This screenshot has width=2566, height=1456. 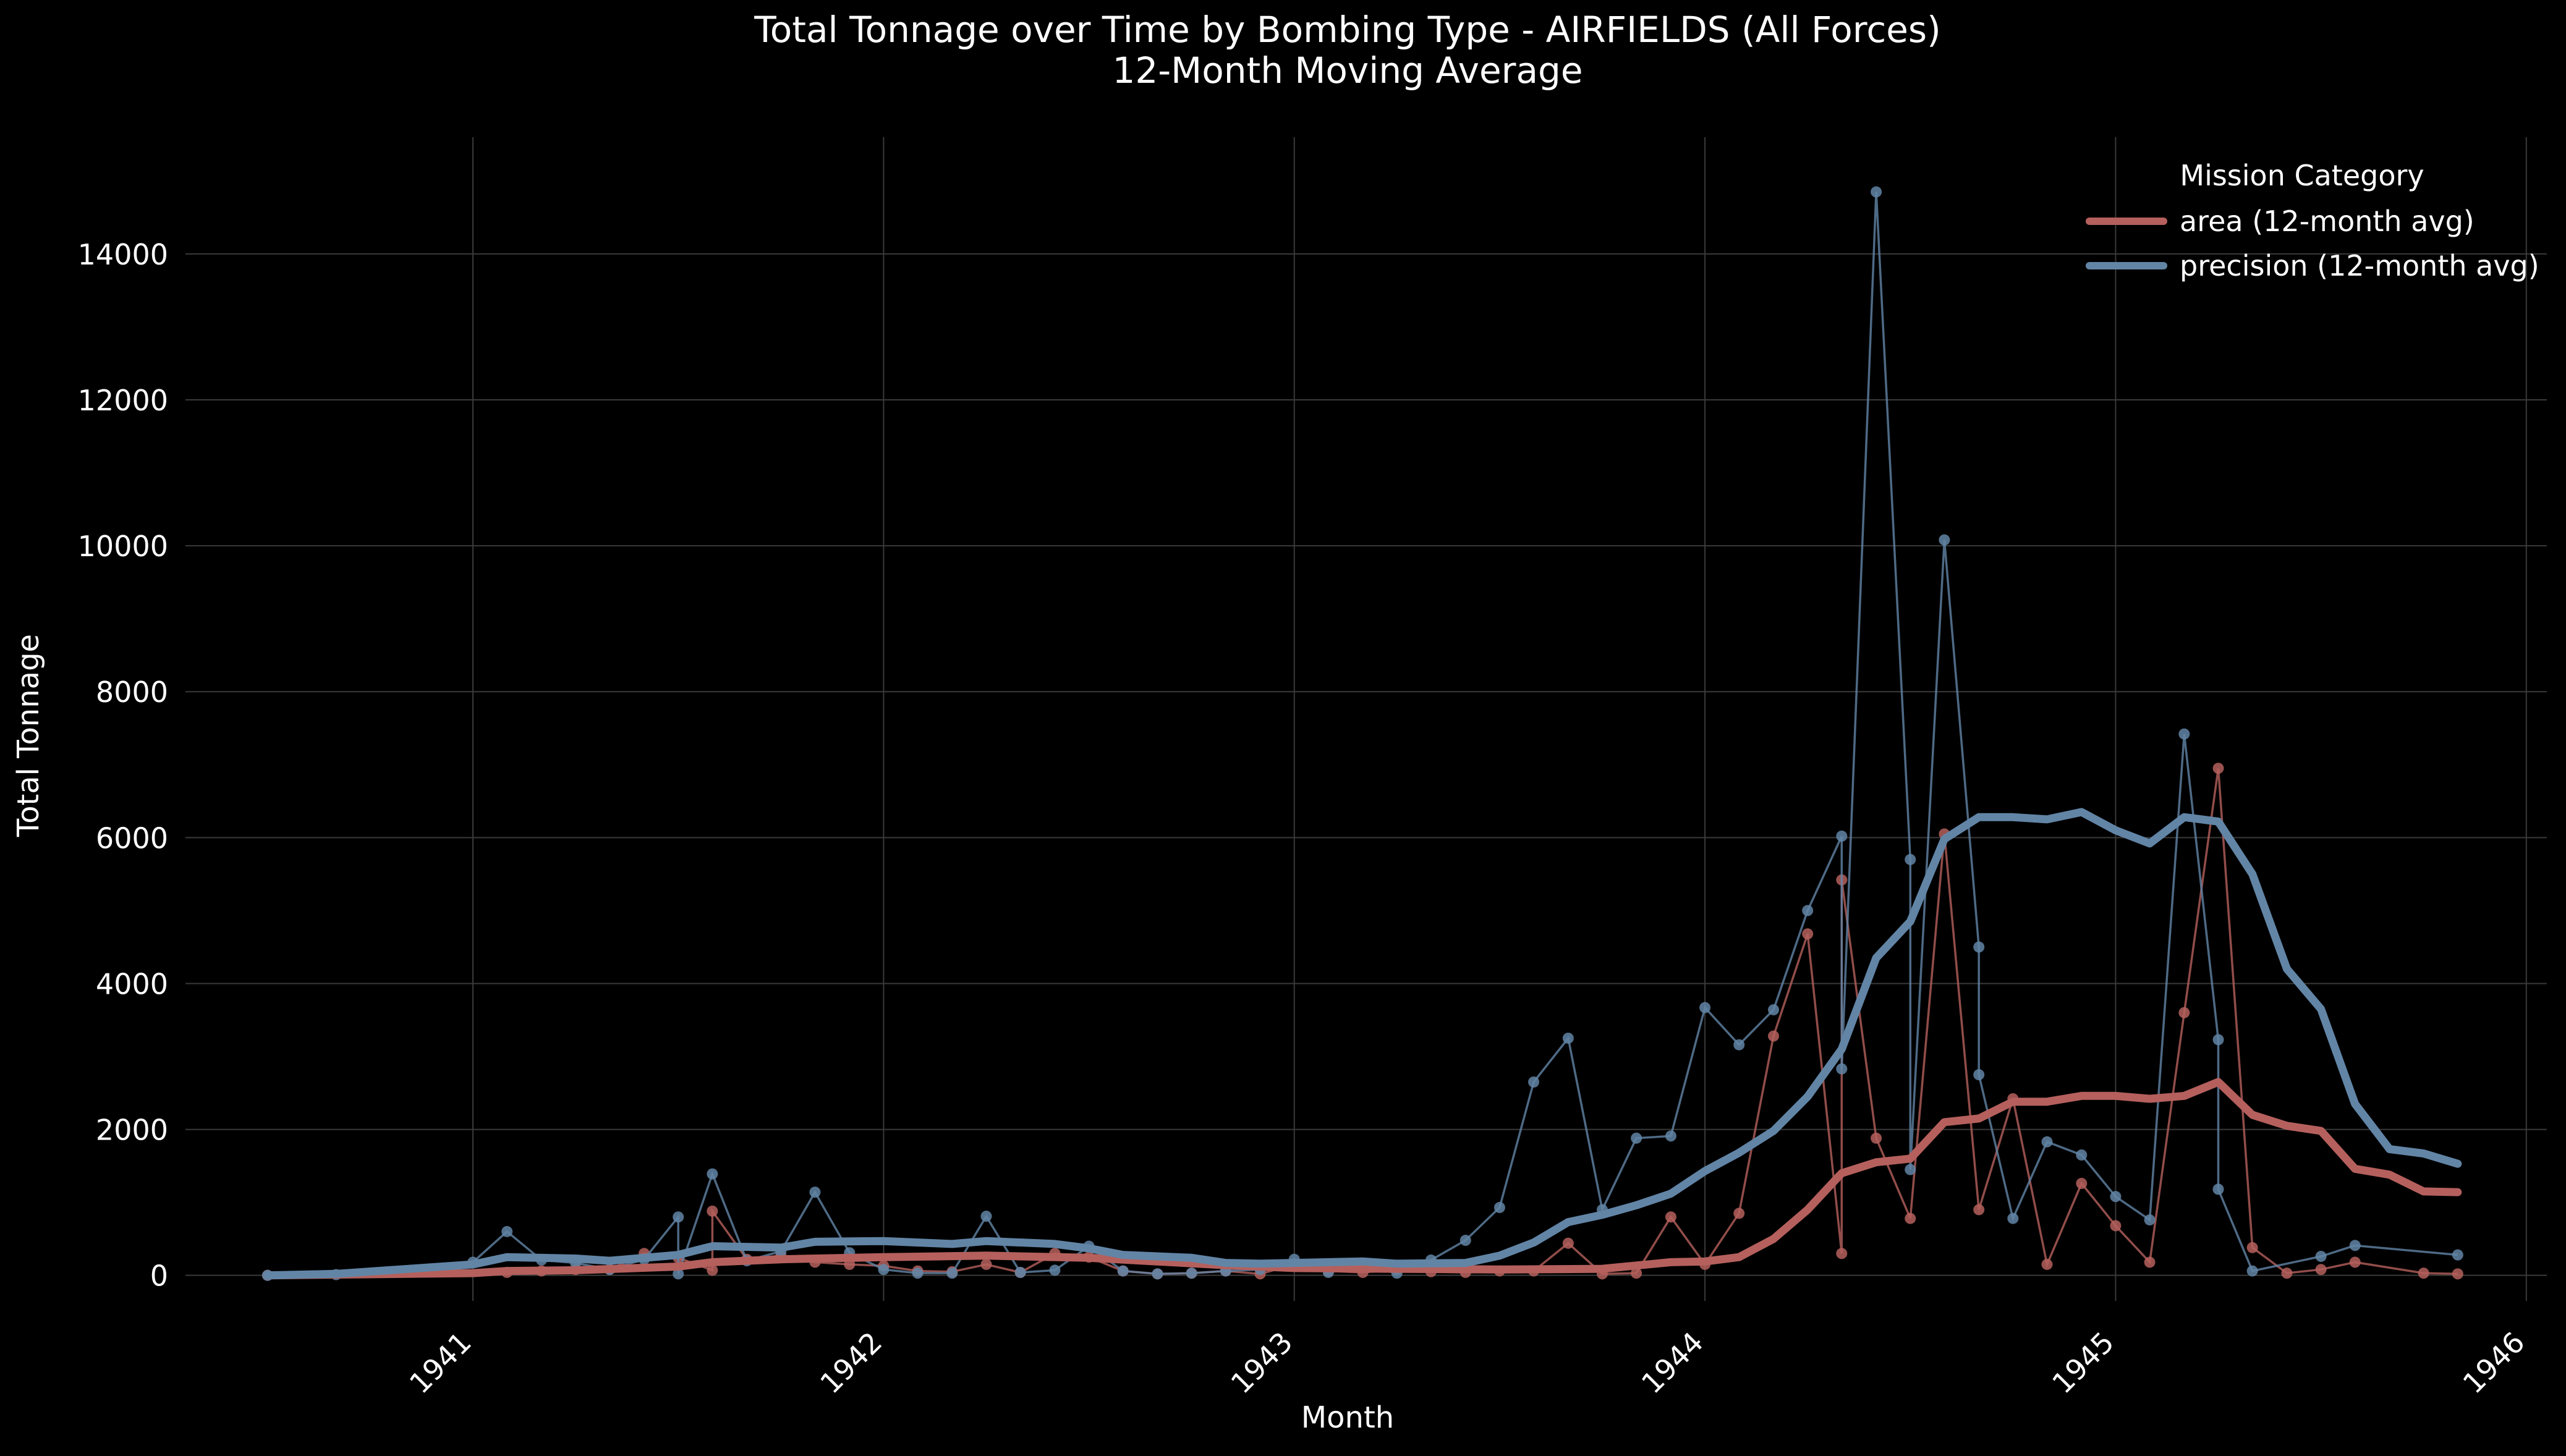 I want to click on y-tick-label: 4000, so click(x=132, y=984).